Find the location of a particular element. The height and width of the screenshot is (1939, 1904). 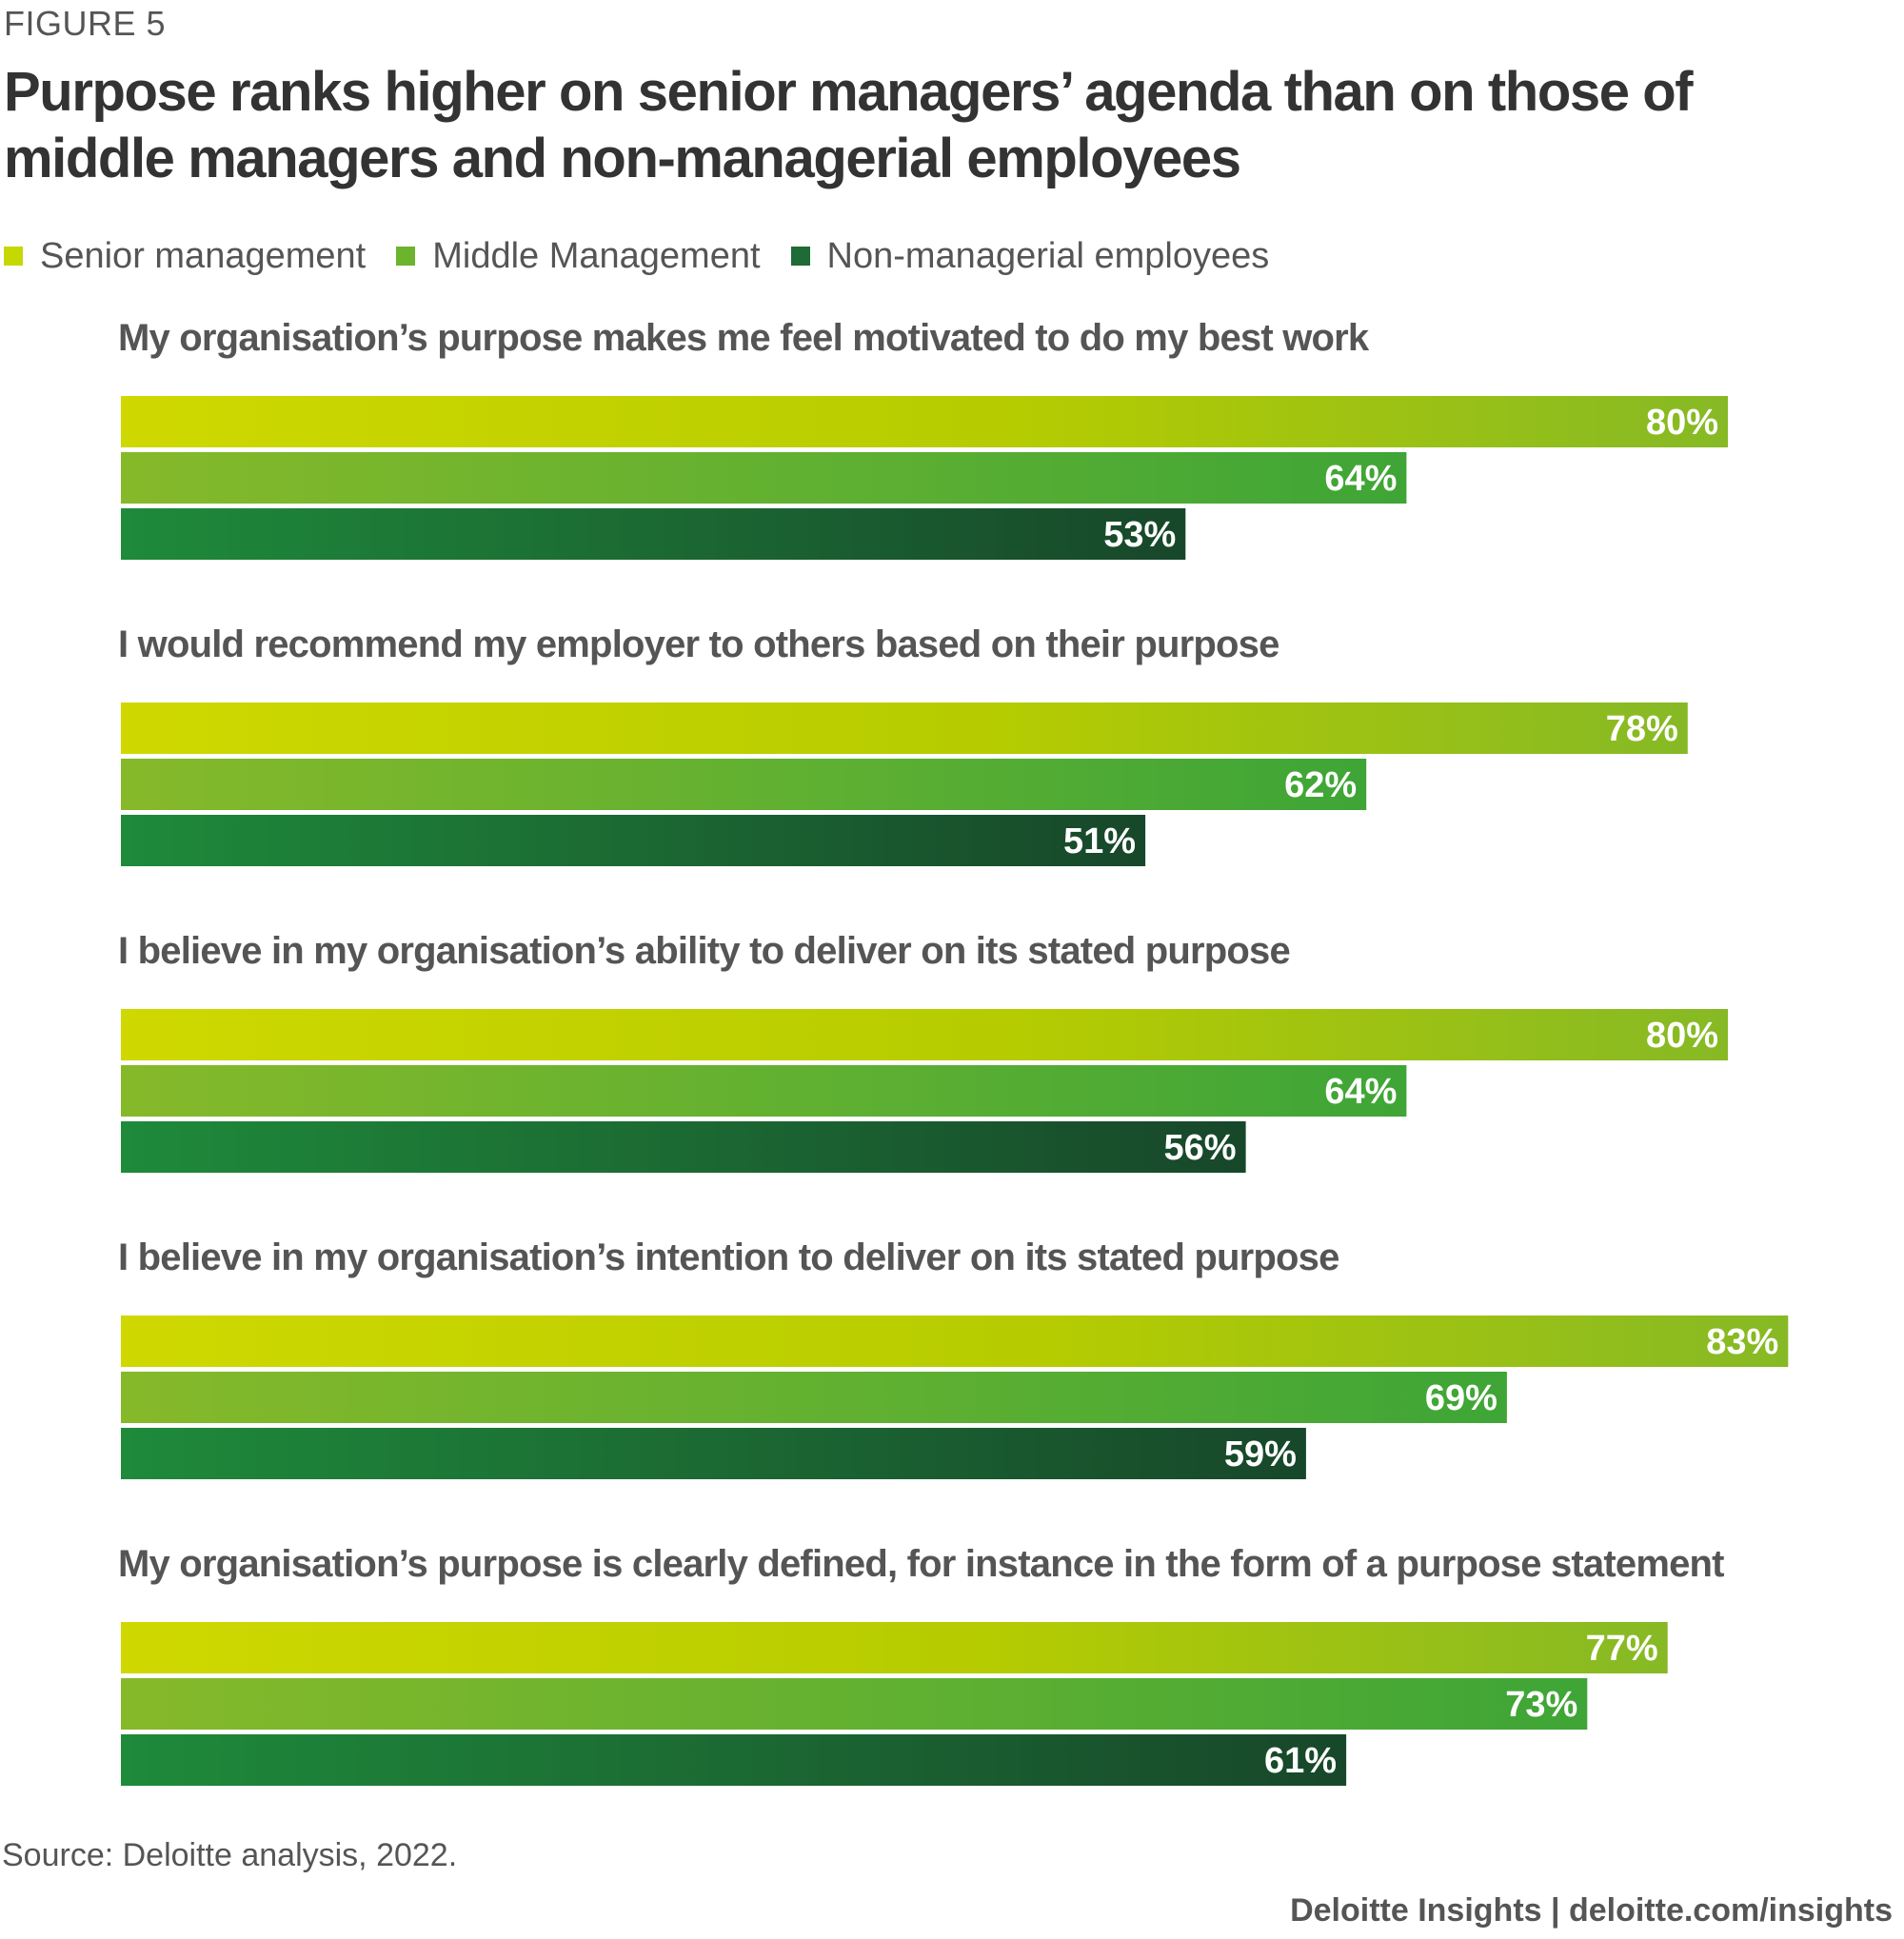

value-label-senior-3: 80% is located at coordinates (1682, 1036).